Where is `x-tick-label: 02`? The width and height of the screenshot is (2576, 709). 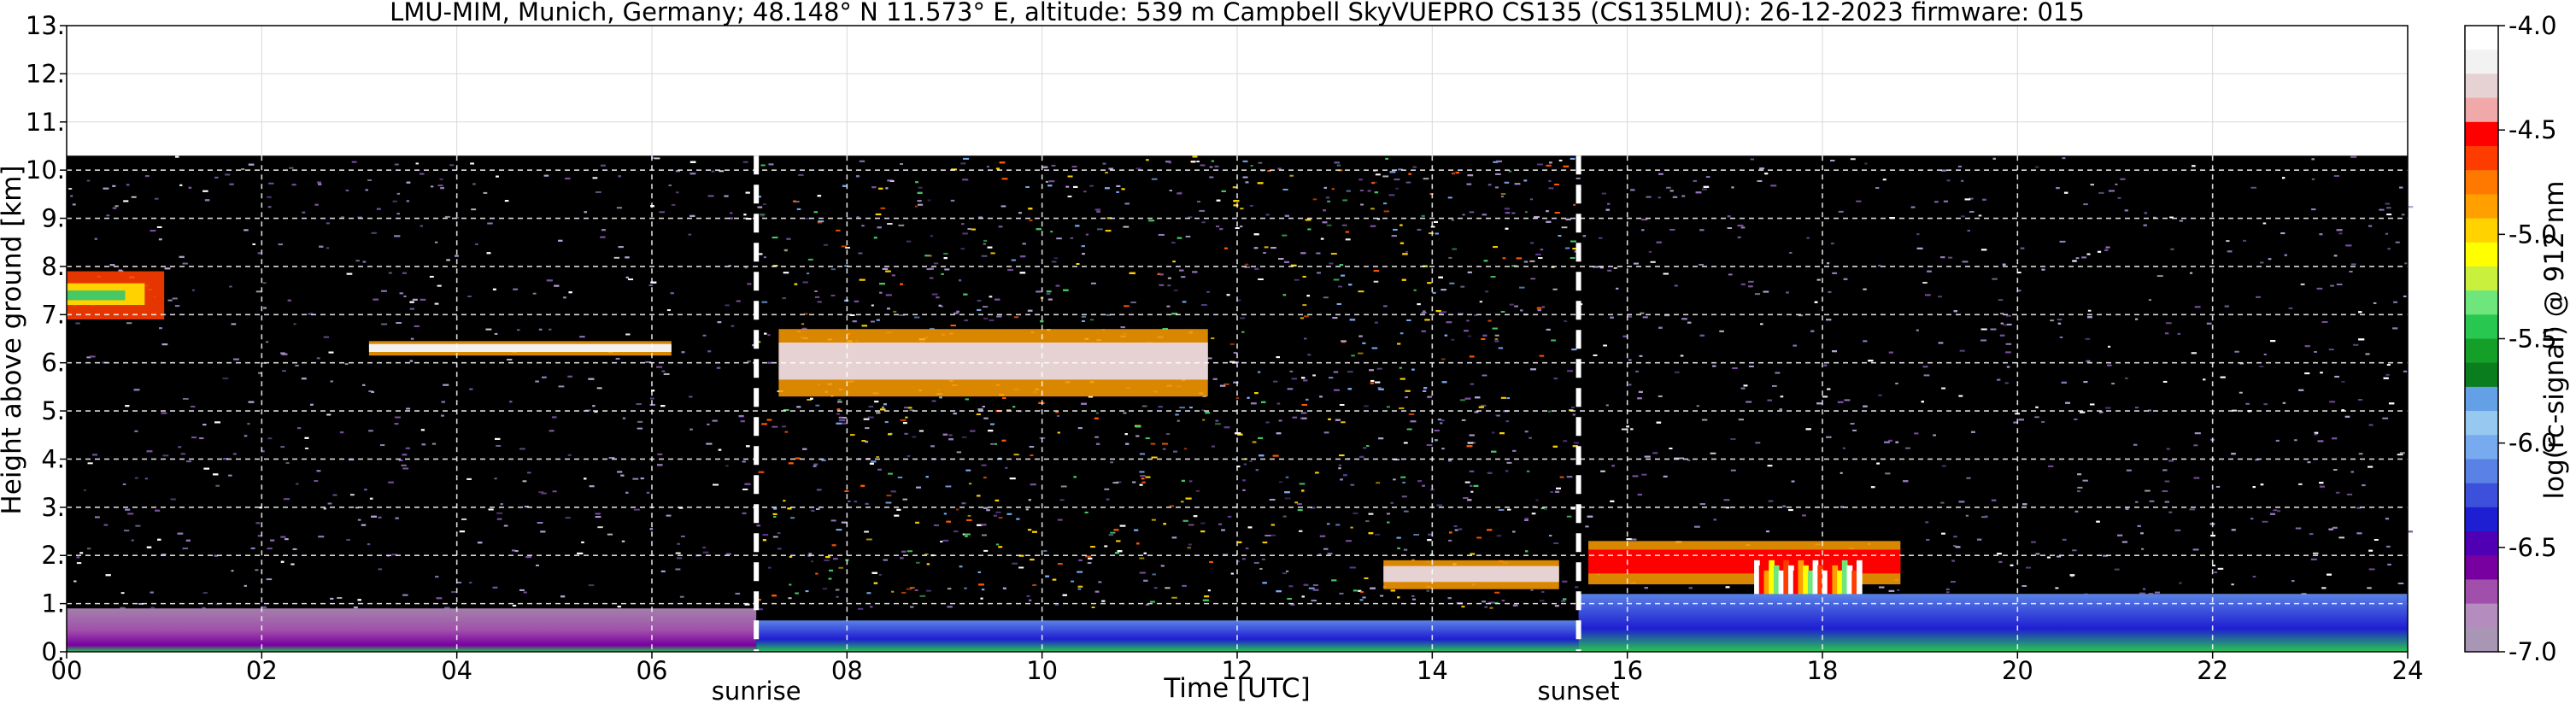 x-tick-label: 02 is located at coordinates (262, 670).